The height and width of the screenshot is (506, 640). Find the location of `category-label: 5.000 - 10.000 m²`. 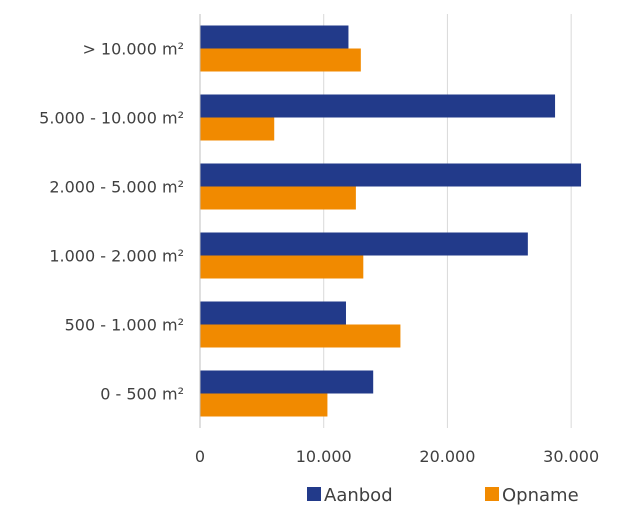

category-label: 5.000 - 10.000 m² is located at coordinates (111, 118).